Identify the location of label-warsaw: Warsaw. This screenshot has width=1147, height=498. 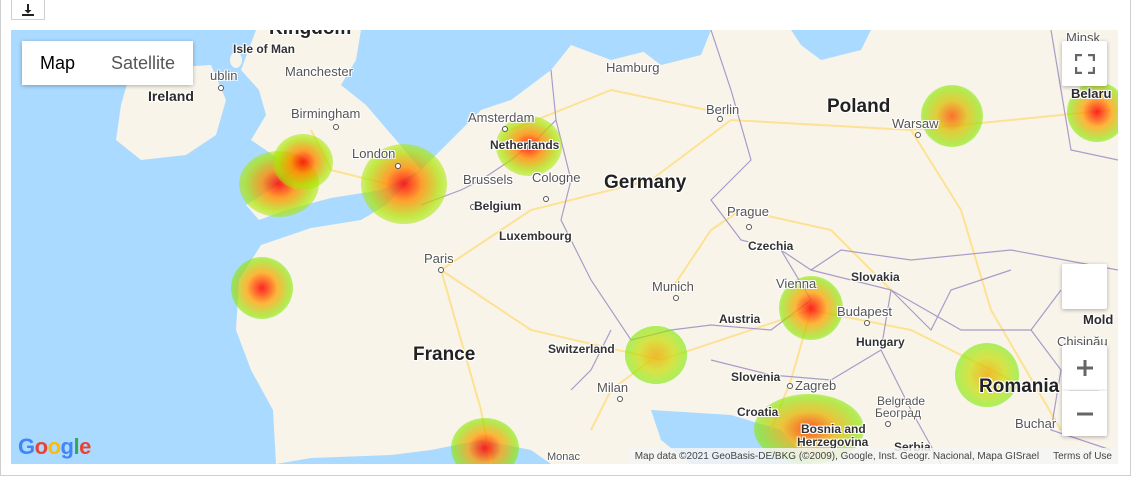
(915, 123).